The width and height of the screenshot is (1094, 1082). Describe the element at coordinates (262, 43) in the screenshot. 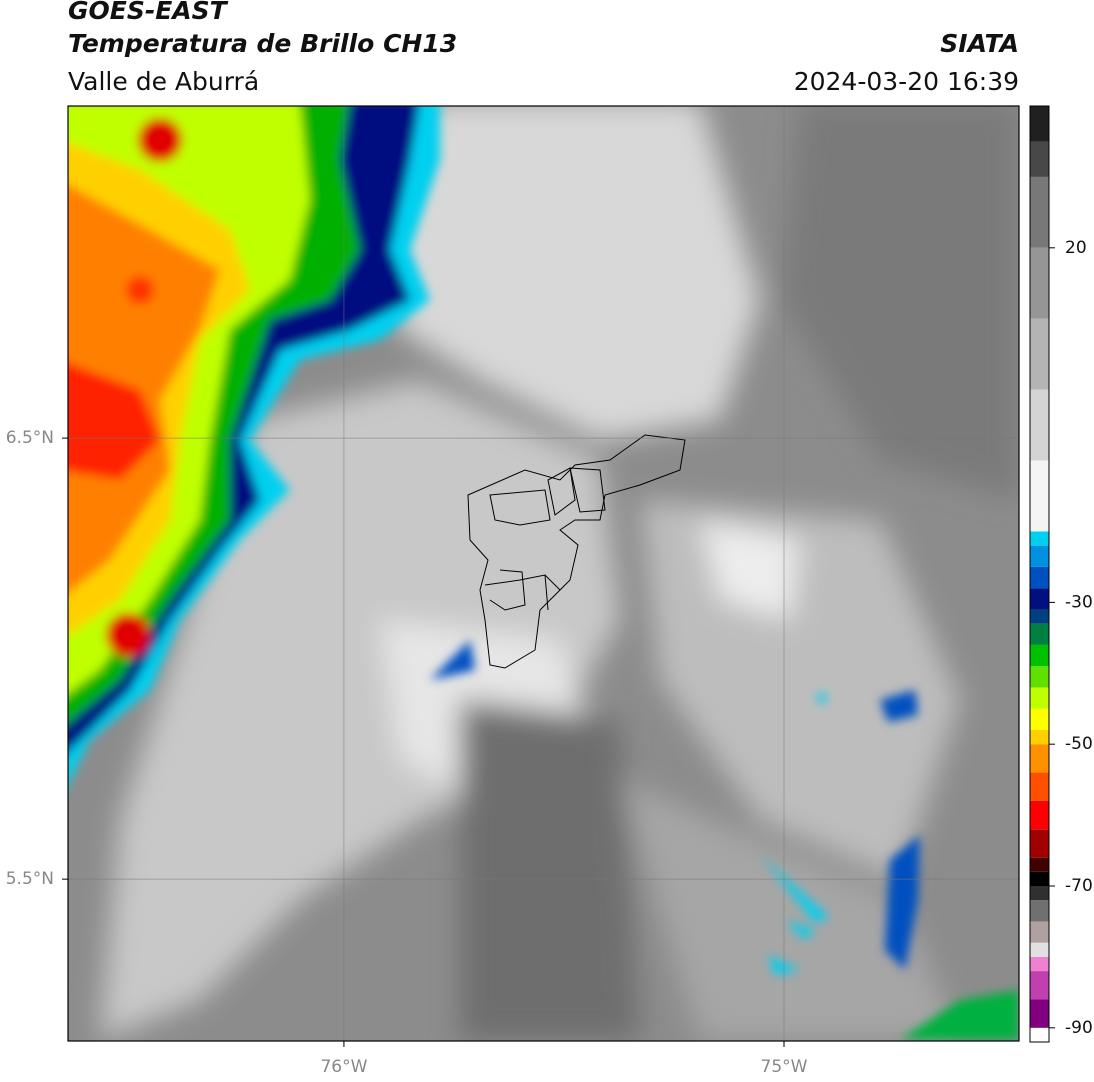

I see `subtitle: Temperatura de Brillo CH13` at that location.